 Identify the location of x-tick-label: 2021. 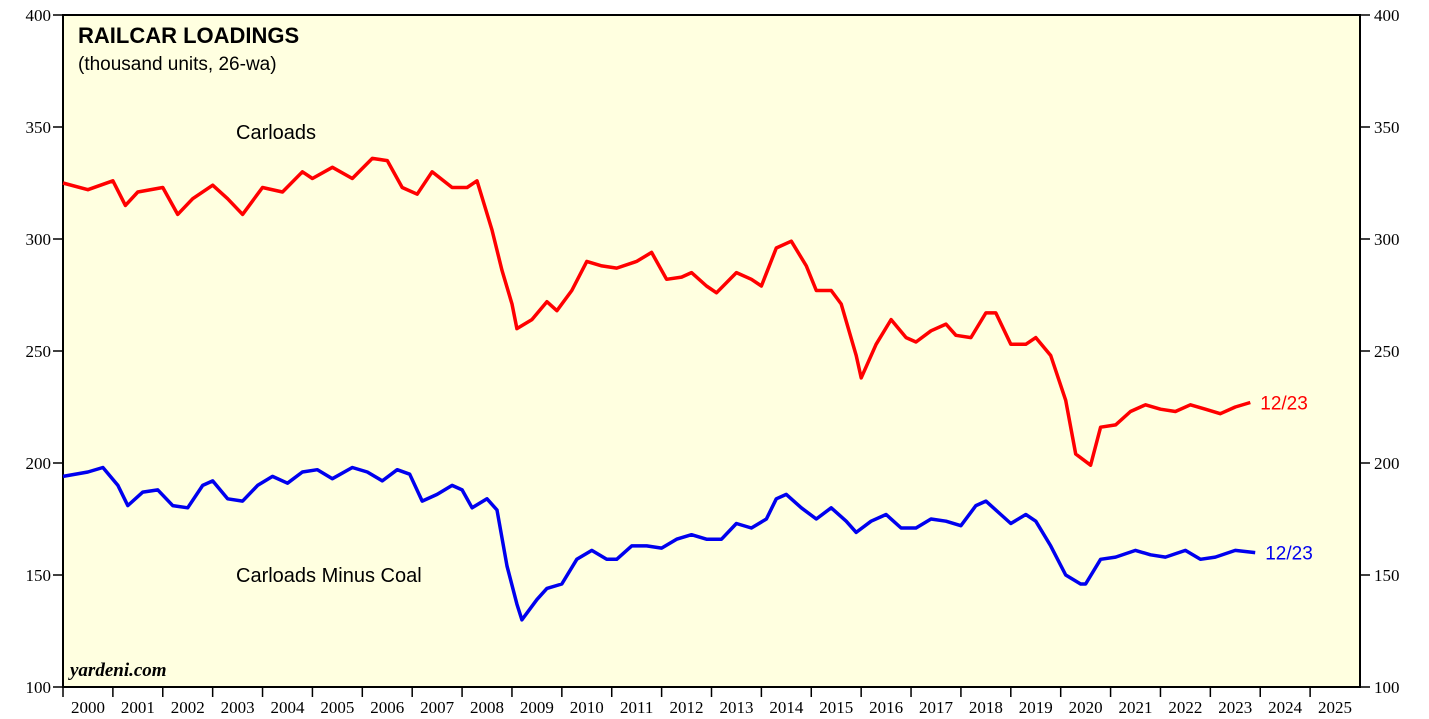
(1136, 707).